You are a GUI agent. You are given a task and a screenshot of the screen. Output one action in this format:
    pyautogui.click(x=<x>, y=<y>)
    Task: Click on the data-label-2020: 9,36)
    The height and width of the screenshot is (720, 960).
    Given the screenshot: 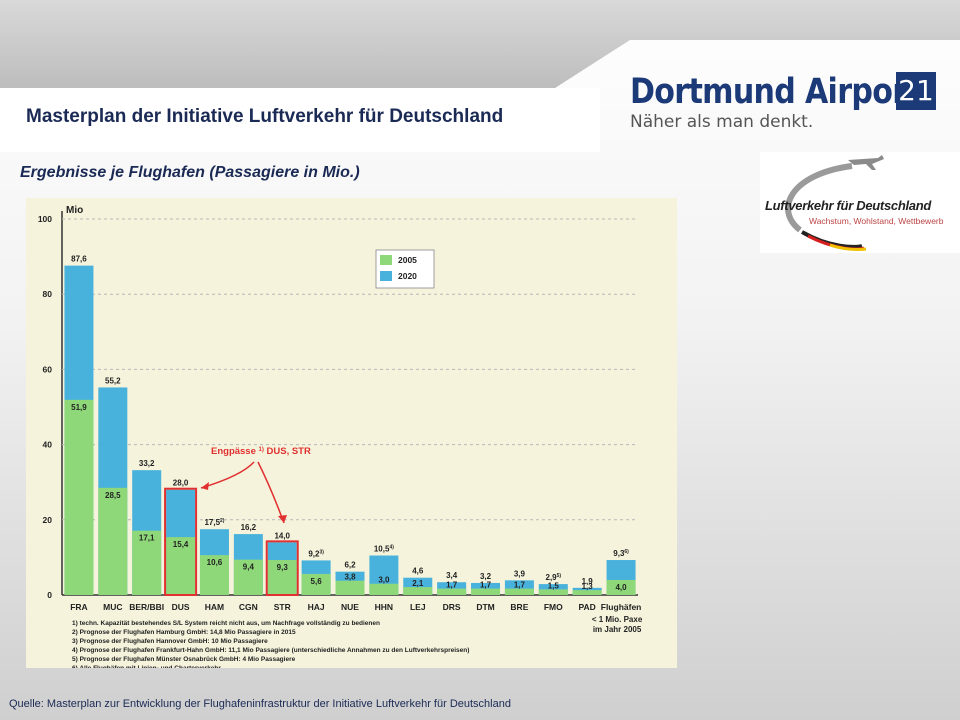 What is the action you would take?
    pyautogui.click(x=621, y=553)
    